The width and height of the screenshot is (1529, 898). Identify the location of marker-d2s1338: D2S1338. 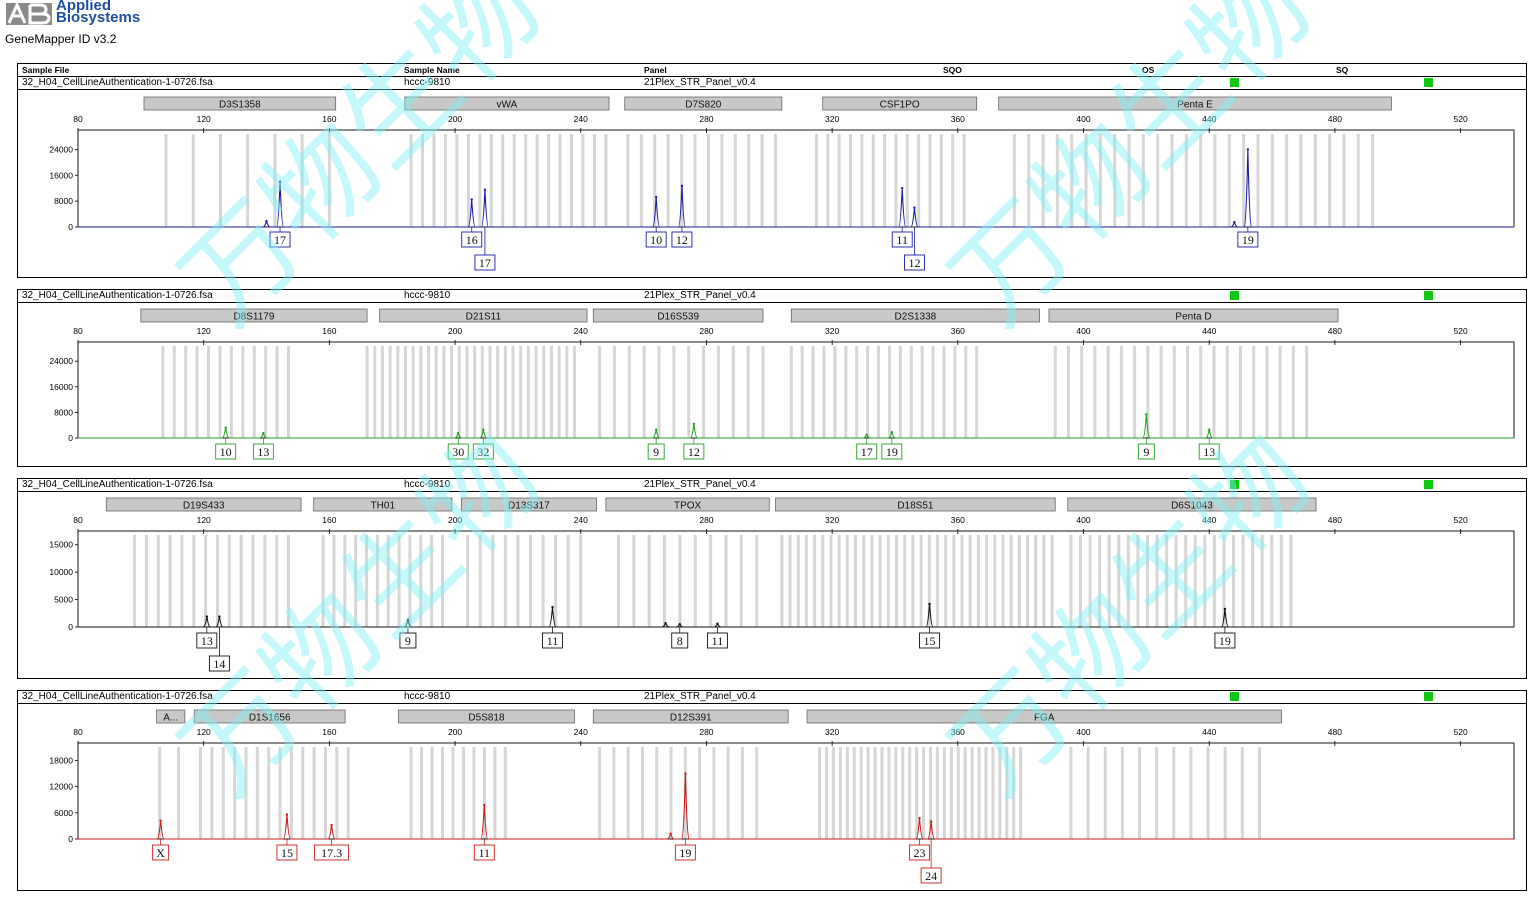
(915, 315).